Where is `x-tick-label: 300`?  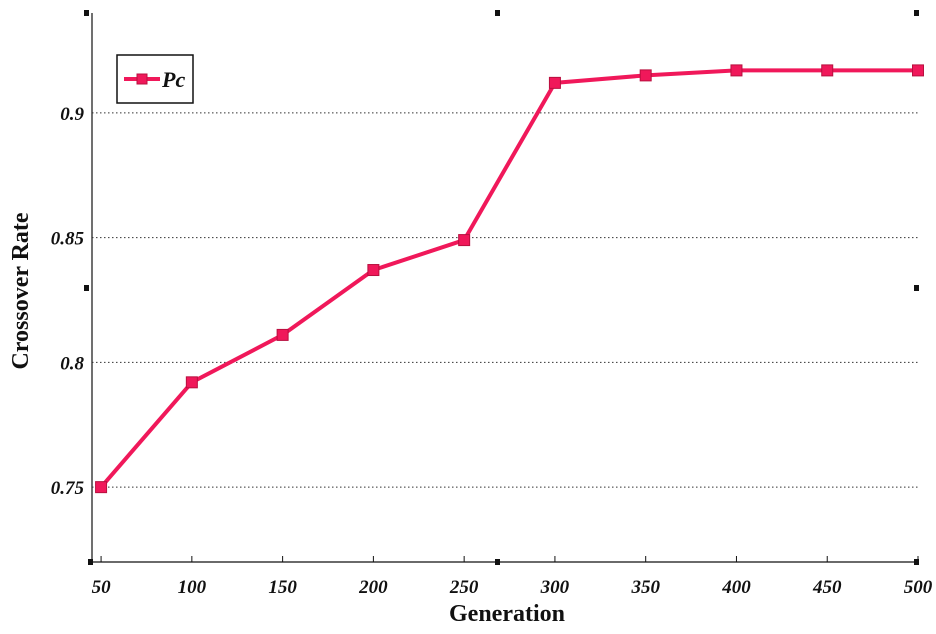
x-tick-label: 300 is located at coordinates (555, 587).